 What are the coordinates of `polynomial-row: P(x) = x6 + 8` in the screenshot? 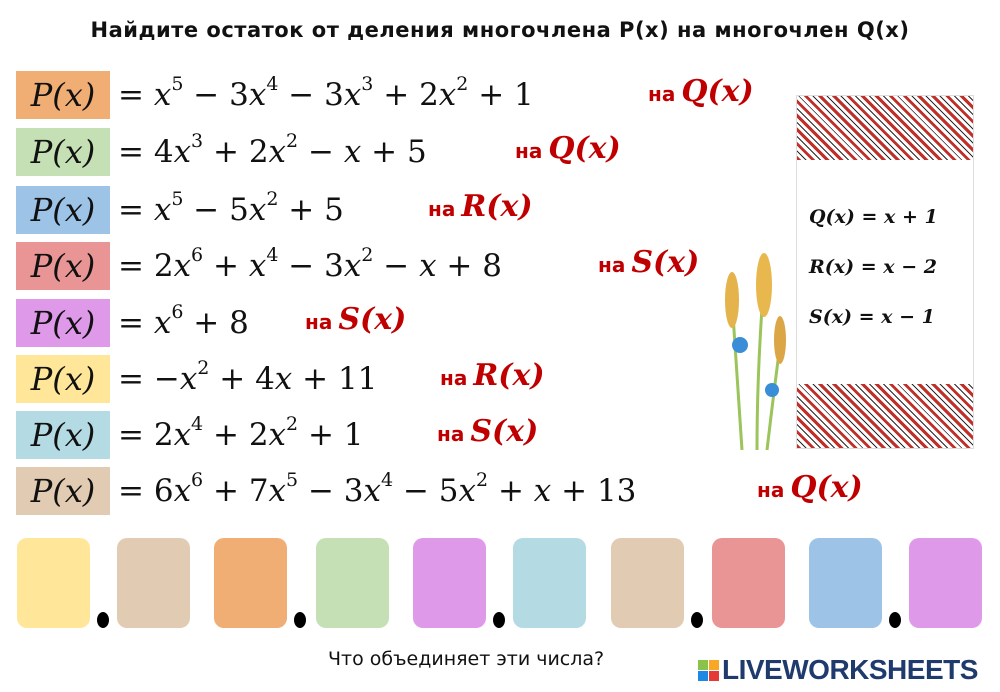 It's located at (132, 323).